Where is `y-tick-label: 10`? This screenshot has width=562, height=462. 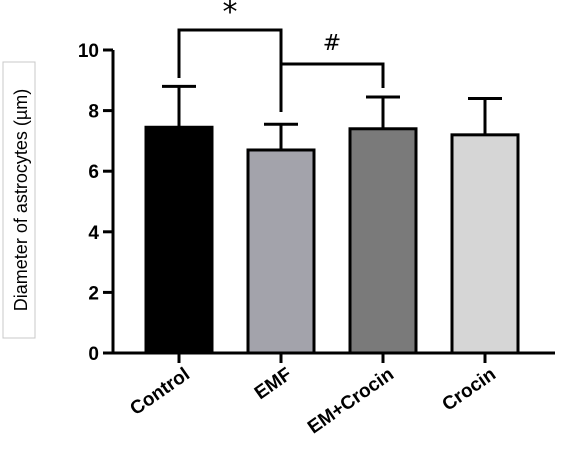 y-tick-label: 10 is located at coordinates (88, 51).